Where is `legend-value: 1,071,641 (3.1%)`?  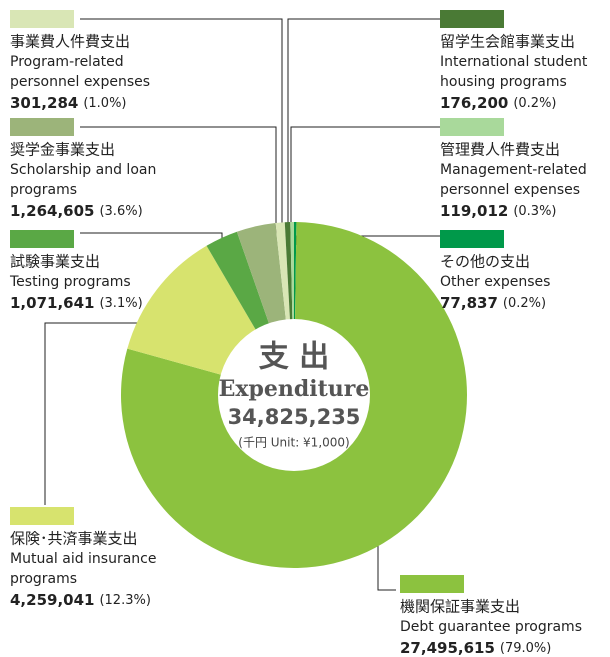 legend-value: 1,071,641 (3.1%) is located at coordinates (76, 303).